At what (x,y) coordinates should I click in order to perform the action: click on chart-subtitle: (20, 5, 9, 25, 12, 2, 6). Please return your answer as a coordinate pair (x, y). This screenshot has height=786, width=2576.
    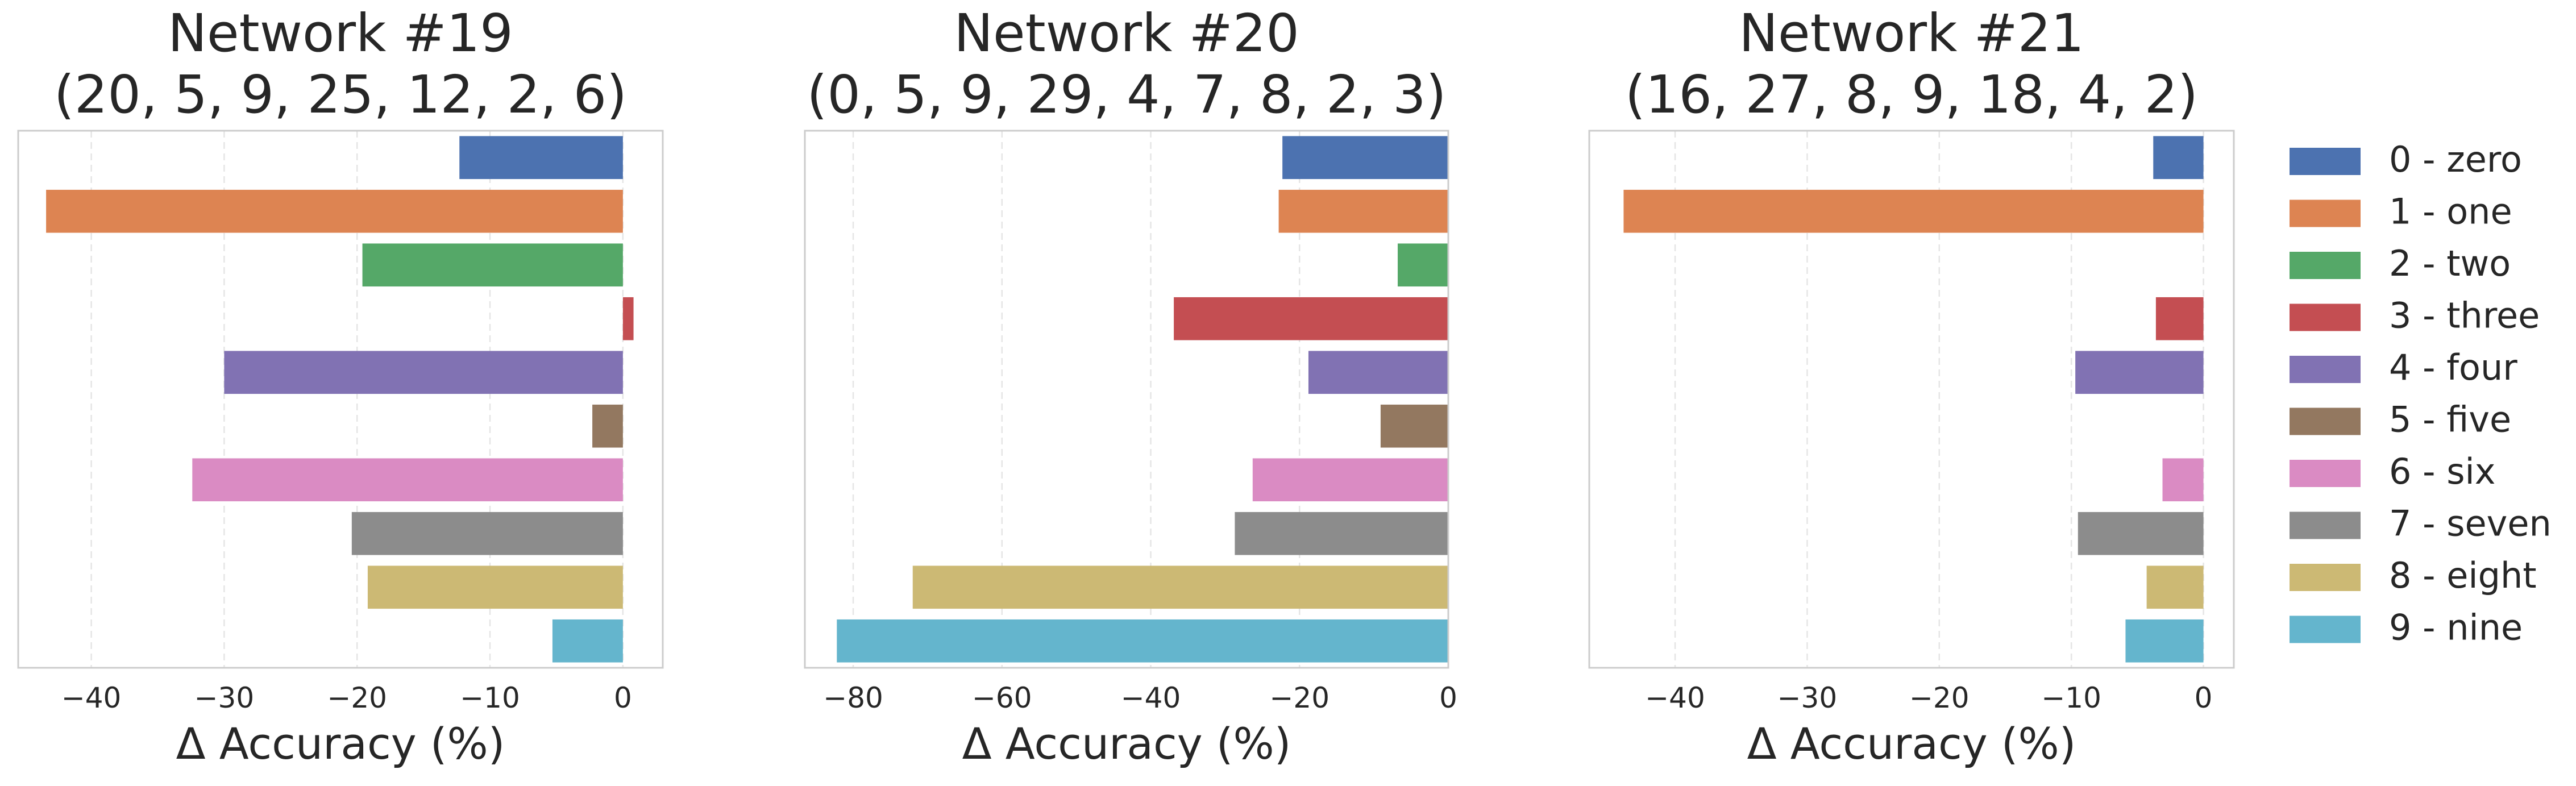
    Looking at the image, I should click on (341, 94).